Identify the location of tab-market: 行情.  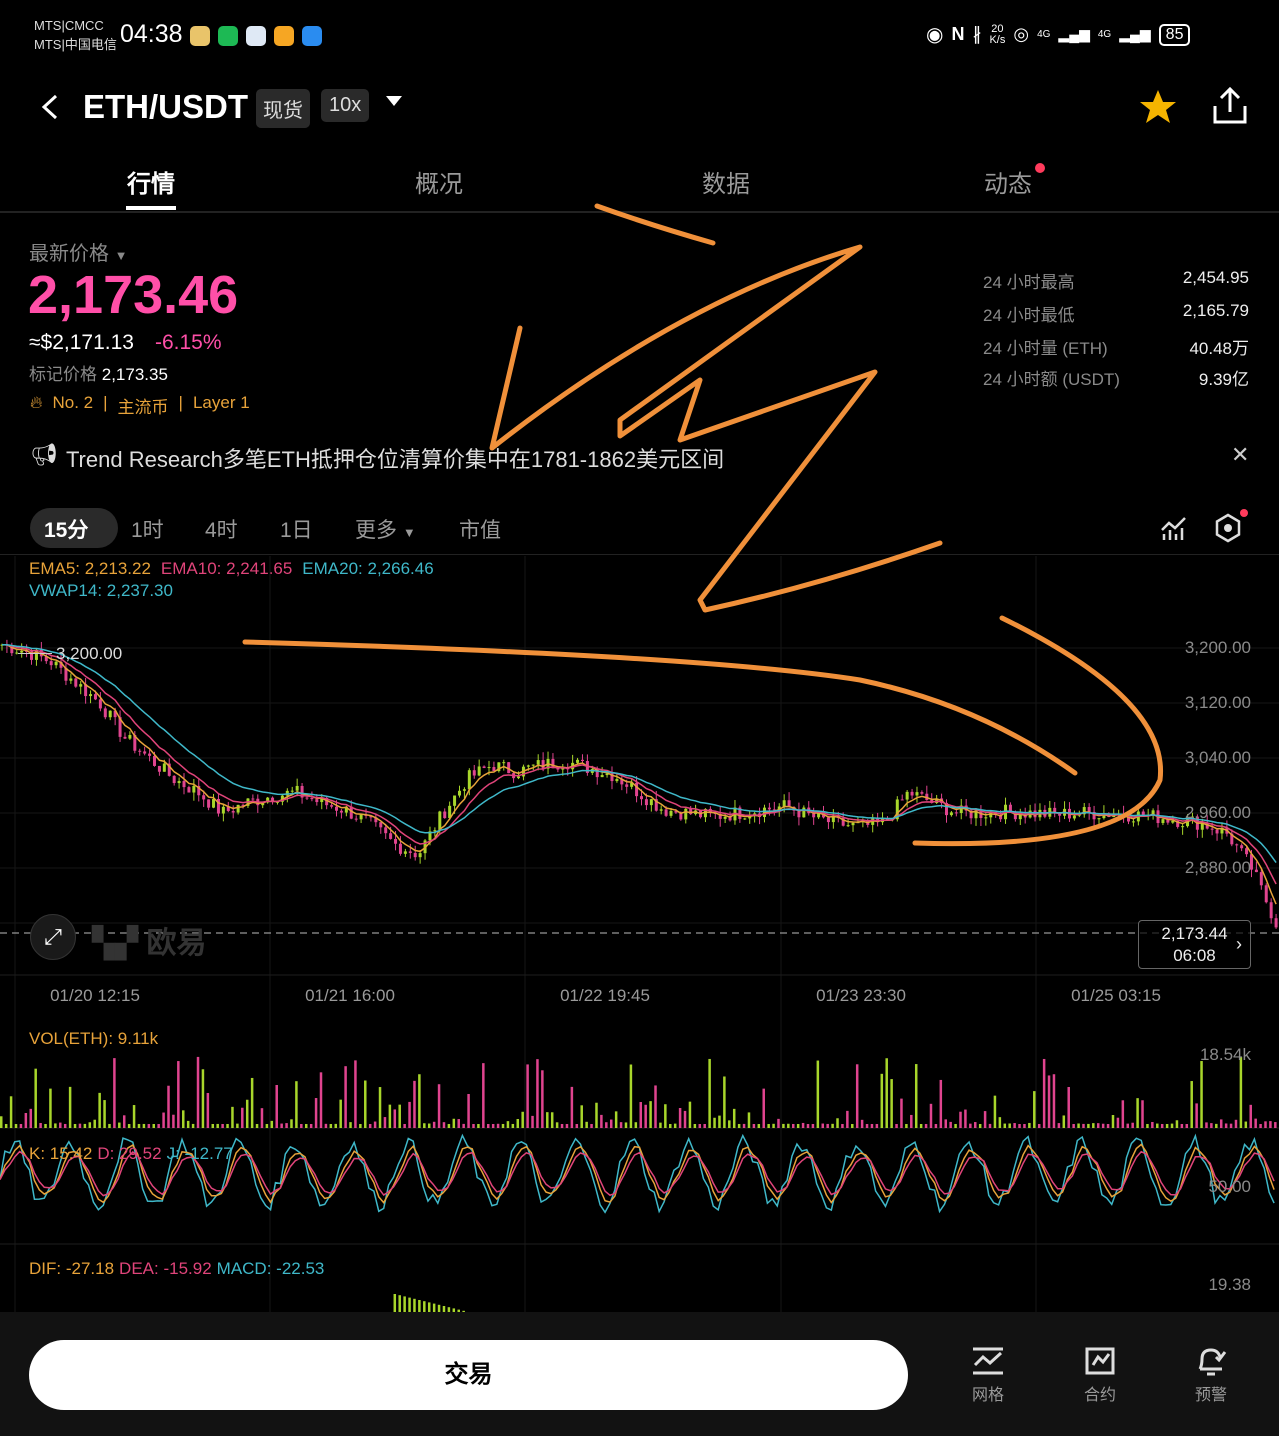
(151, 184).